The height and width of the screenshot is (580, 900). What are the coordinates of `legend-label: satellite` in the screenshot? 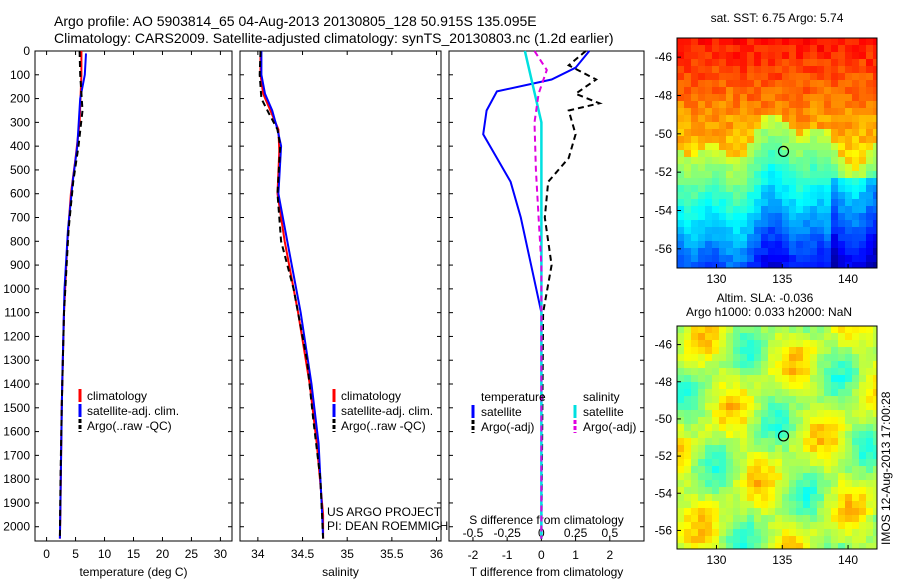 It's located at (501, 412).